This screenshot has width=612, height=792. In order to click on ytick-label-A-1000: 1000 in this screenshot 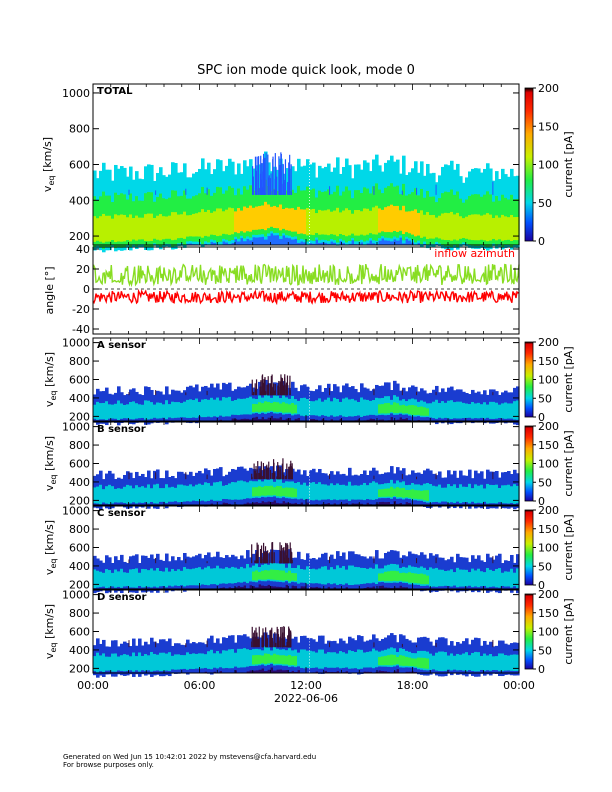, I will do `click(76, 343)`.